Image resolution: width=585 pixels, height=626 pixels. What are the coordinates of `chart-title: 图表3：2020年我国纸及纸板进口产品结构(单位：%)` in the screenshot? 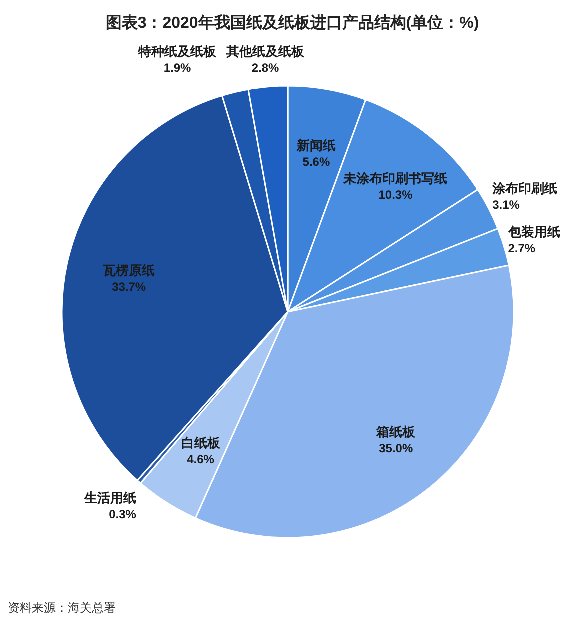 It's located at (293, 23).